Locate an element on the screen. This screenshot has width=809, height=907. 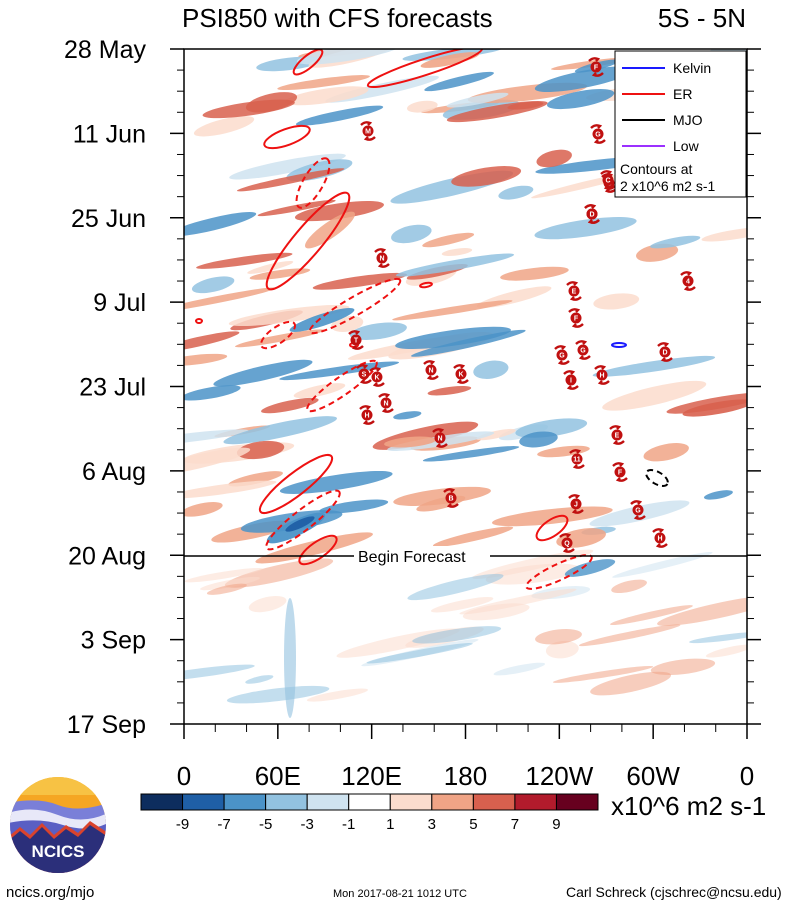
cyclone-marker: F is located at coordinates (620, 472).